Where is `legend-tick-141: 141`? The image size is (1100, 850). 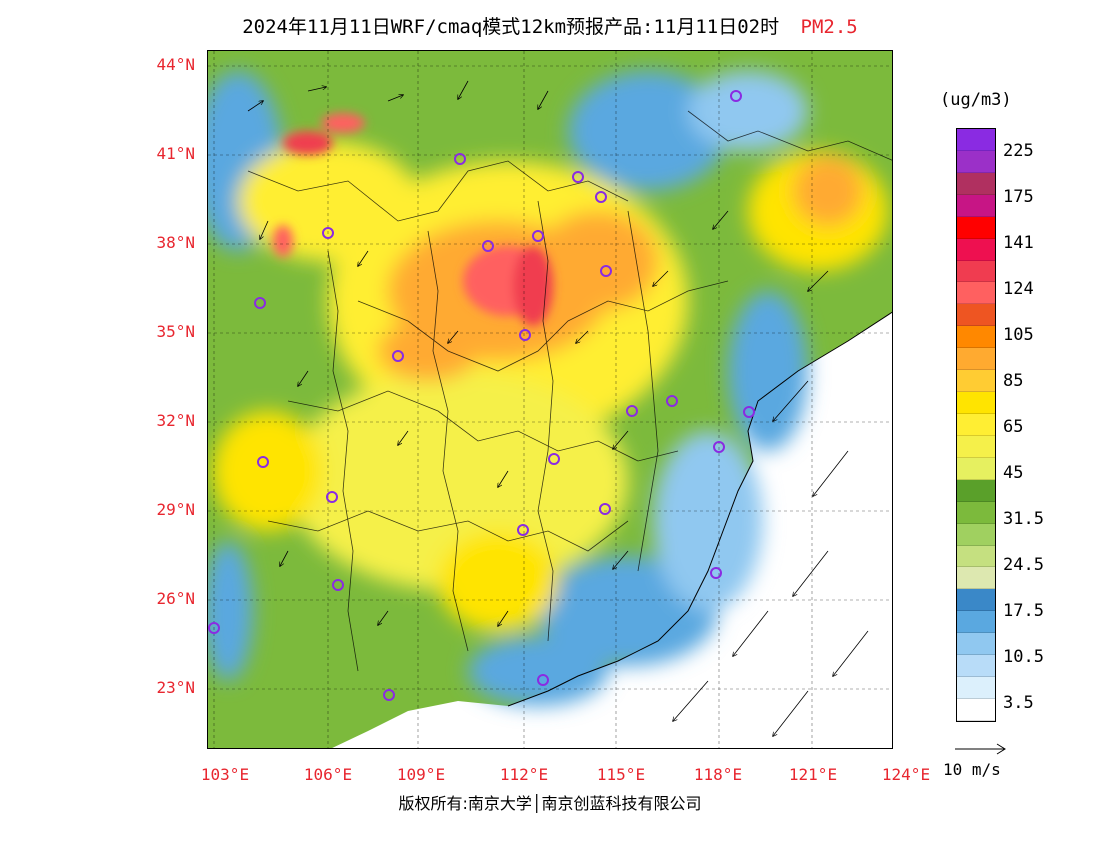
legend-tick-141: 141 is located at coordinates (1018, 243).